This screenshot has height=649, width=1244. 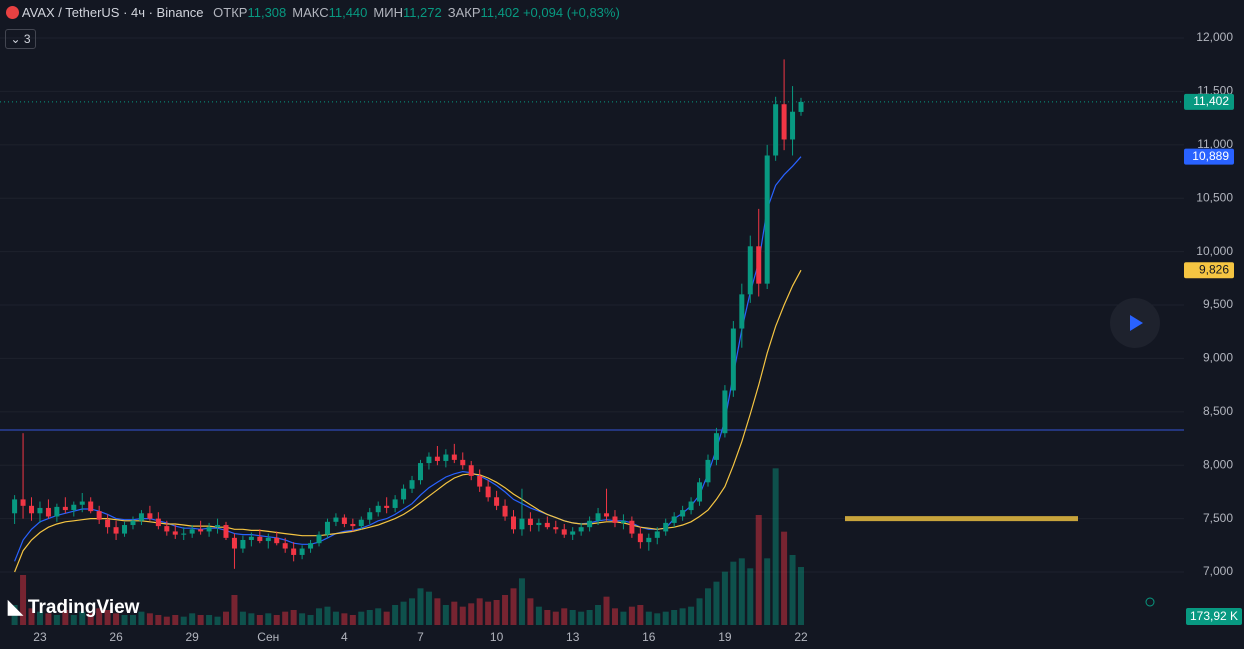 What do you see at coordinates (1214, 197) in the screenshot?
I see `y-tick-label: 10,500` at bounding box center [1214, 197].